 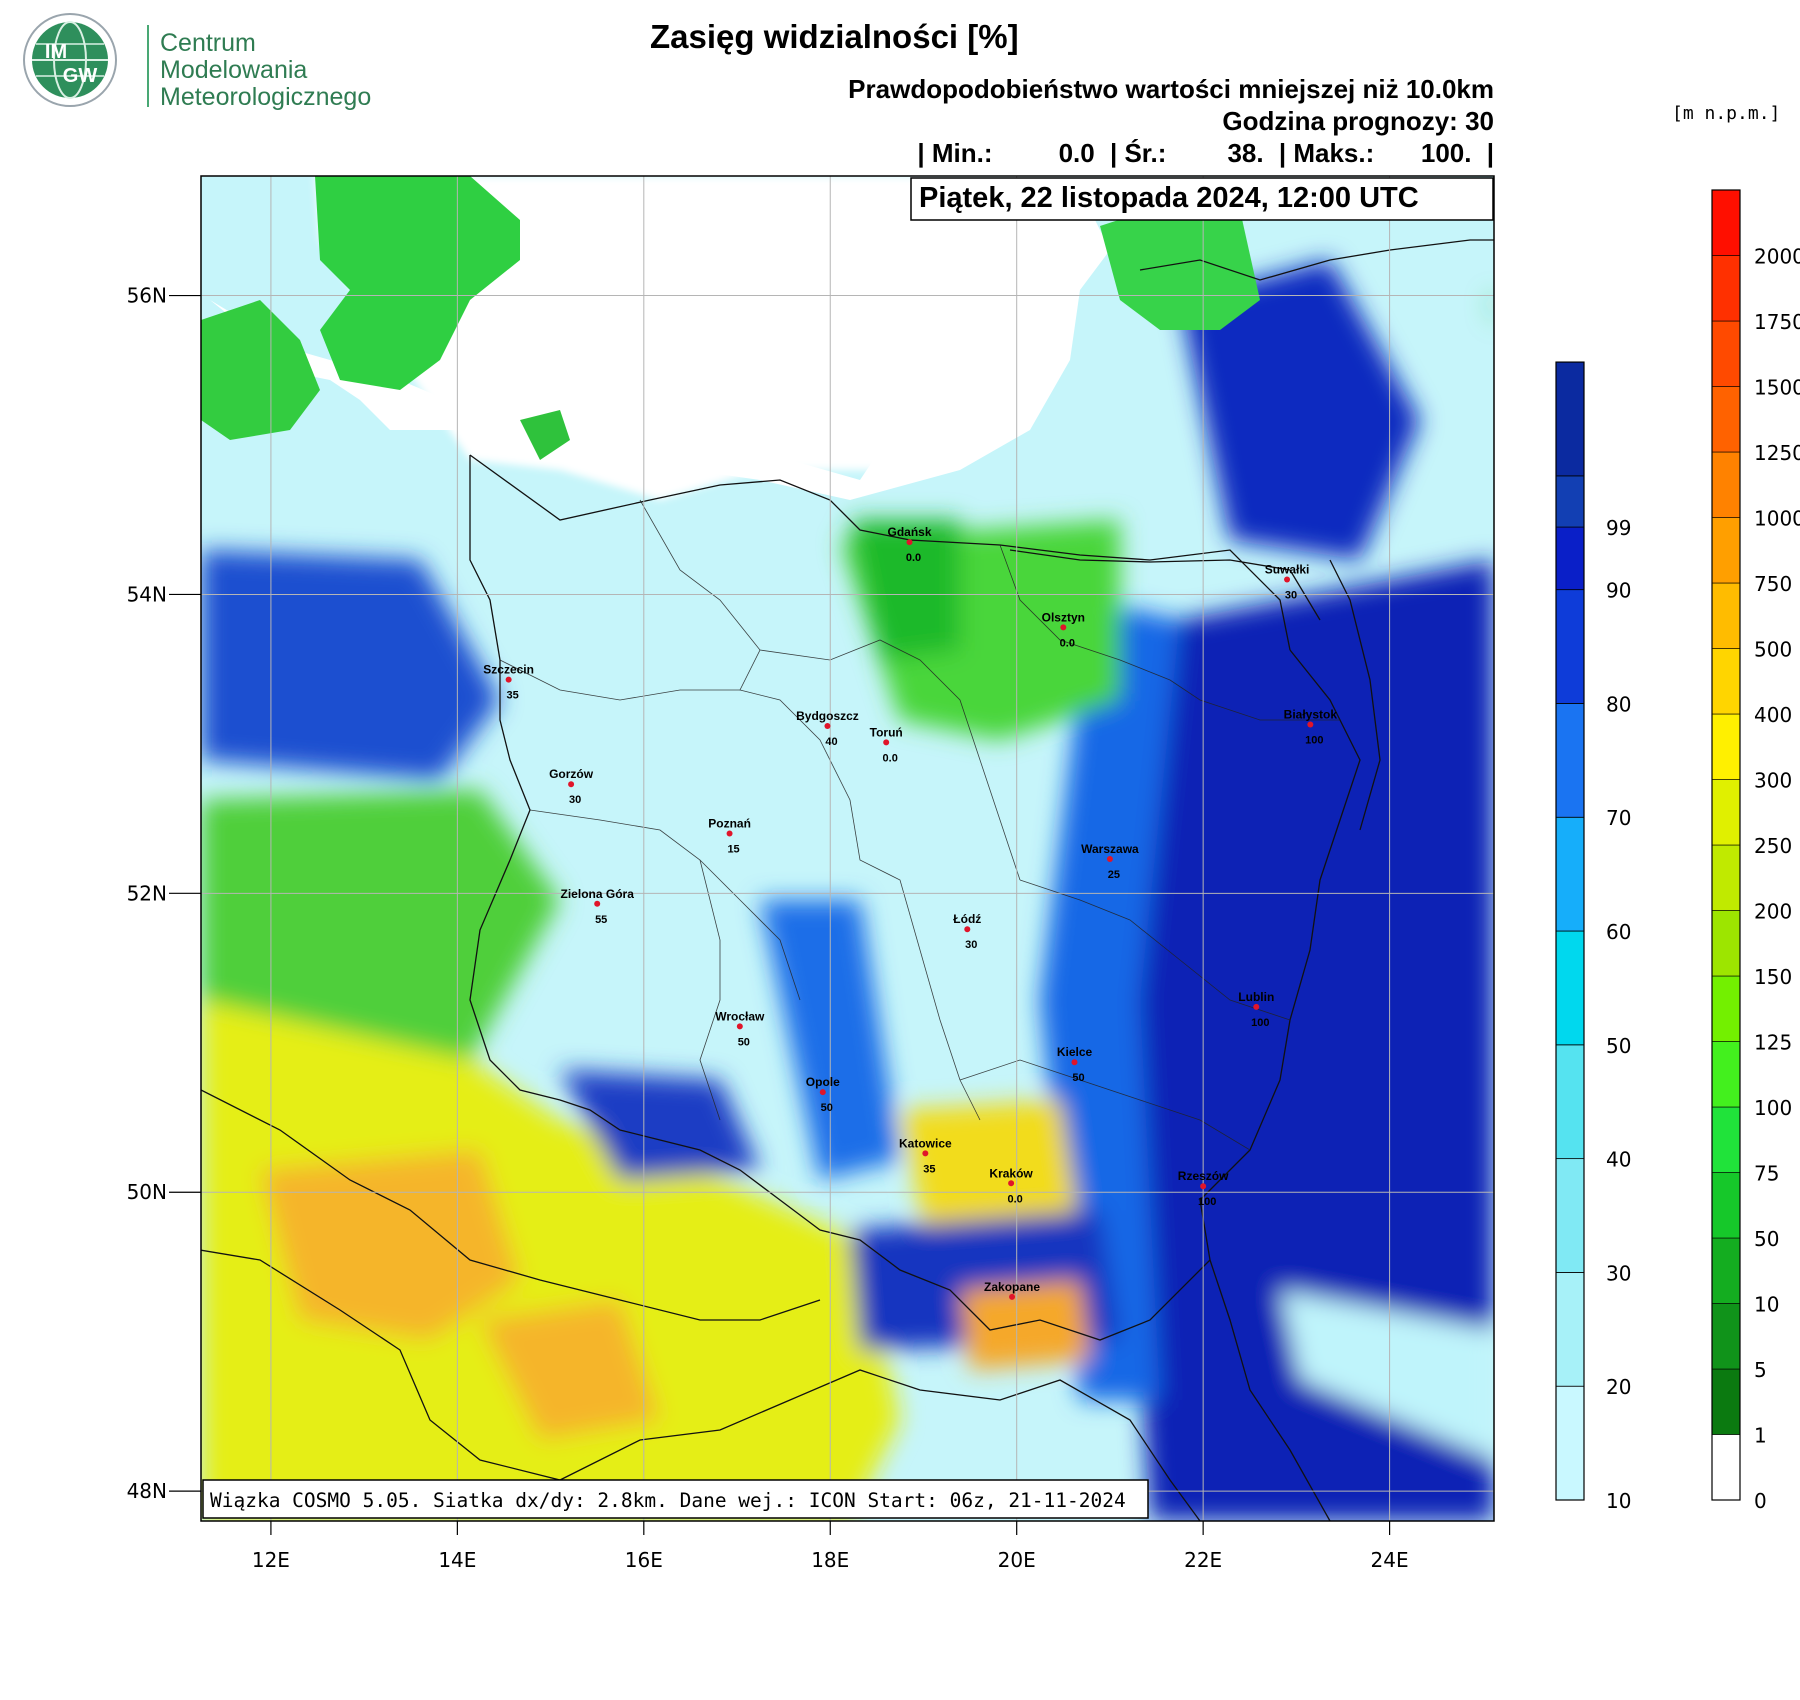 What do you see at coordinates (265, 70) in the screenshot?
I see `logo-org-name: Centrum Modelowania Meteorologicznego` at bounding box center [265, 70].